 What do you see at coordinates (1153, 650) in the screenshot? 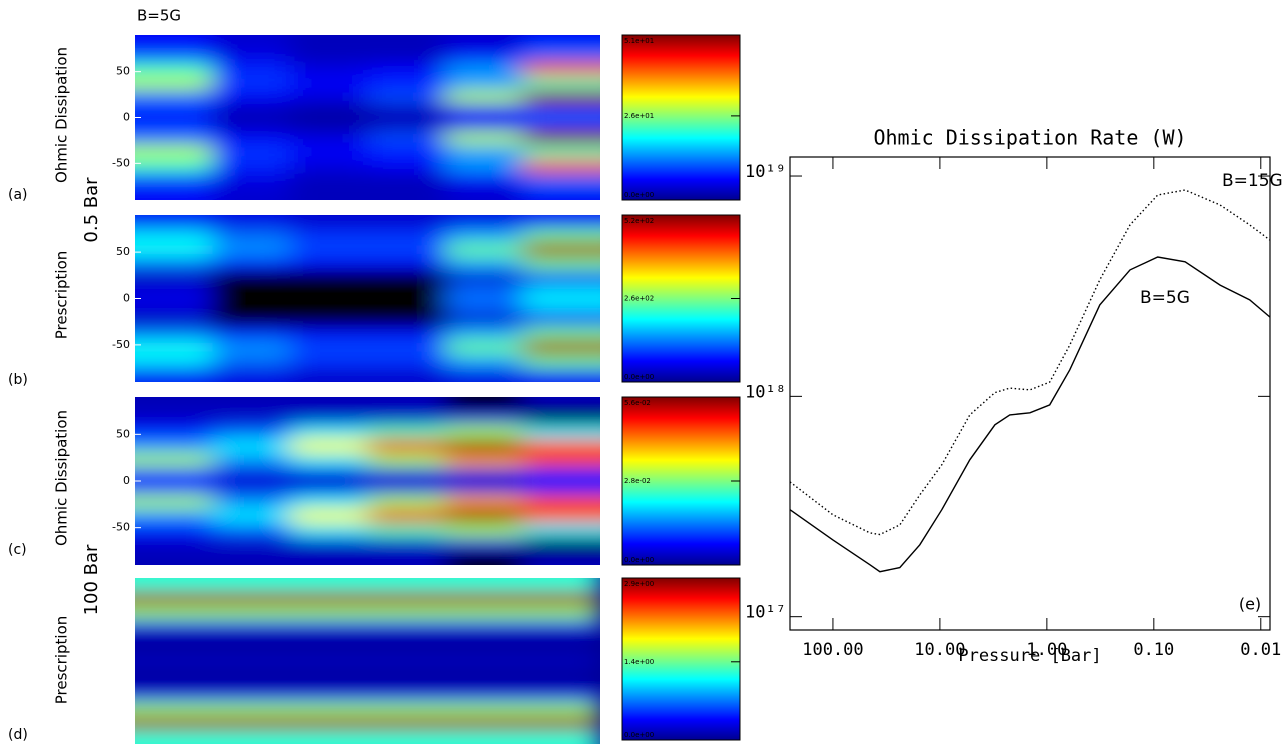
I see `x-tick-label: 0.10` at bounding box center [1153, 650].